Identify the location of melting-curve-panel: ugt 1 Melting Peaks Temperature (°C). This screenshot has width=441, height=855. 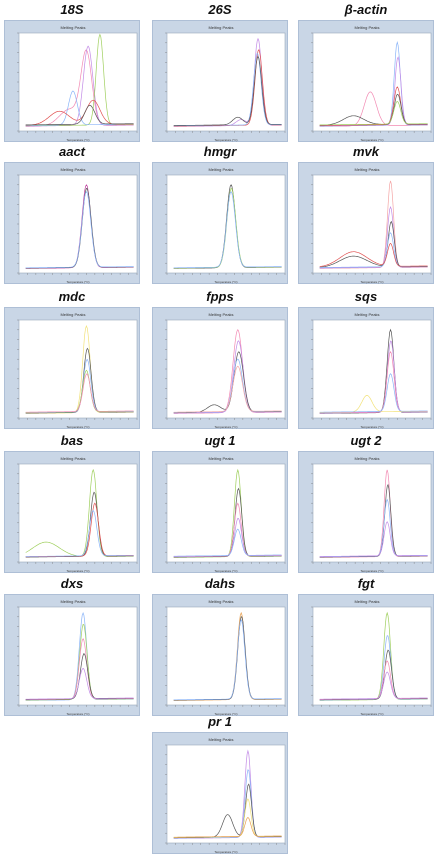
(220, 502).